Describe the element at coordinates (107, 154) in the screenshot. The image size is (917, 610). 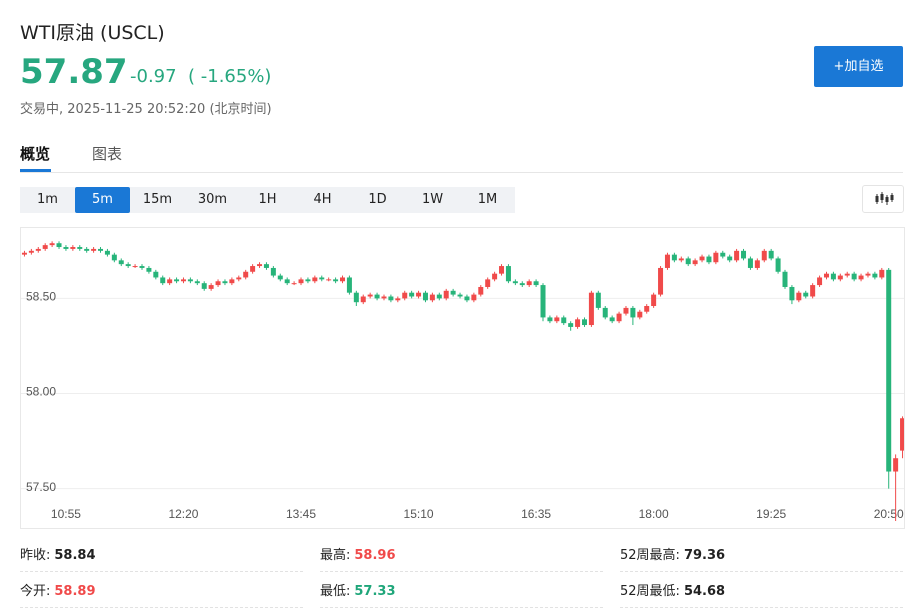
I see `tab: 图表` at that location.